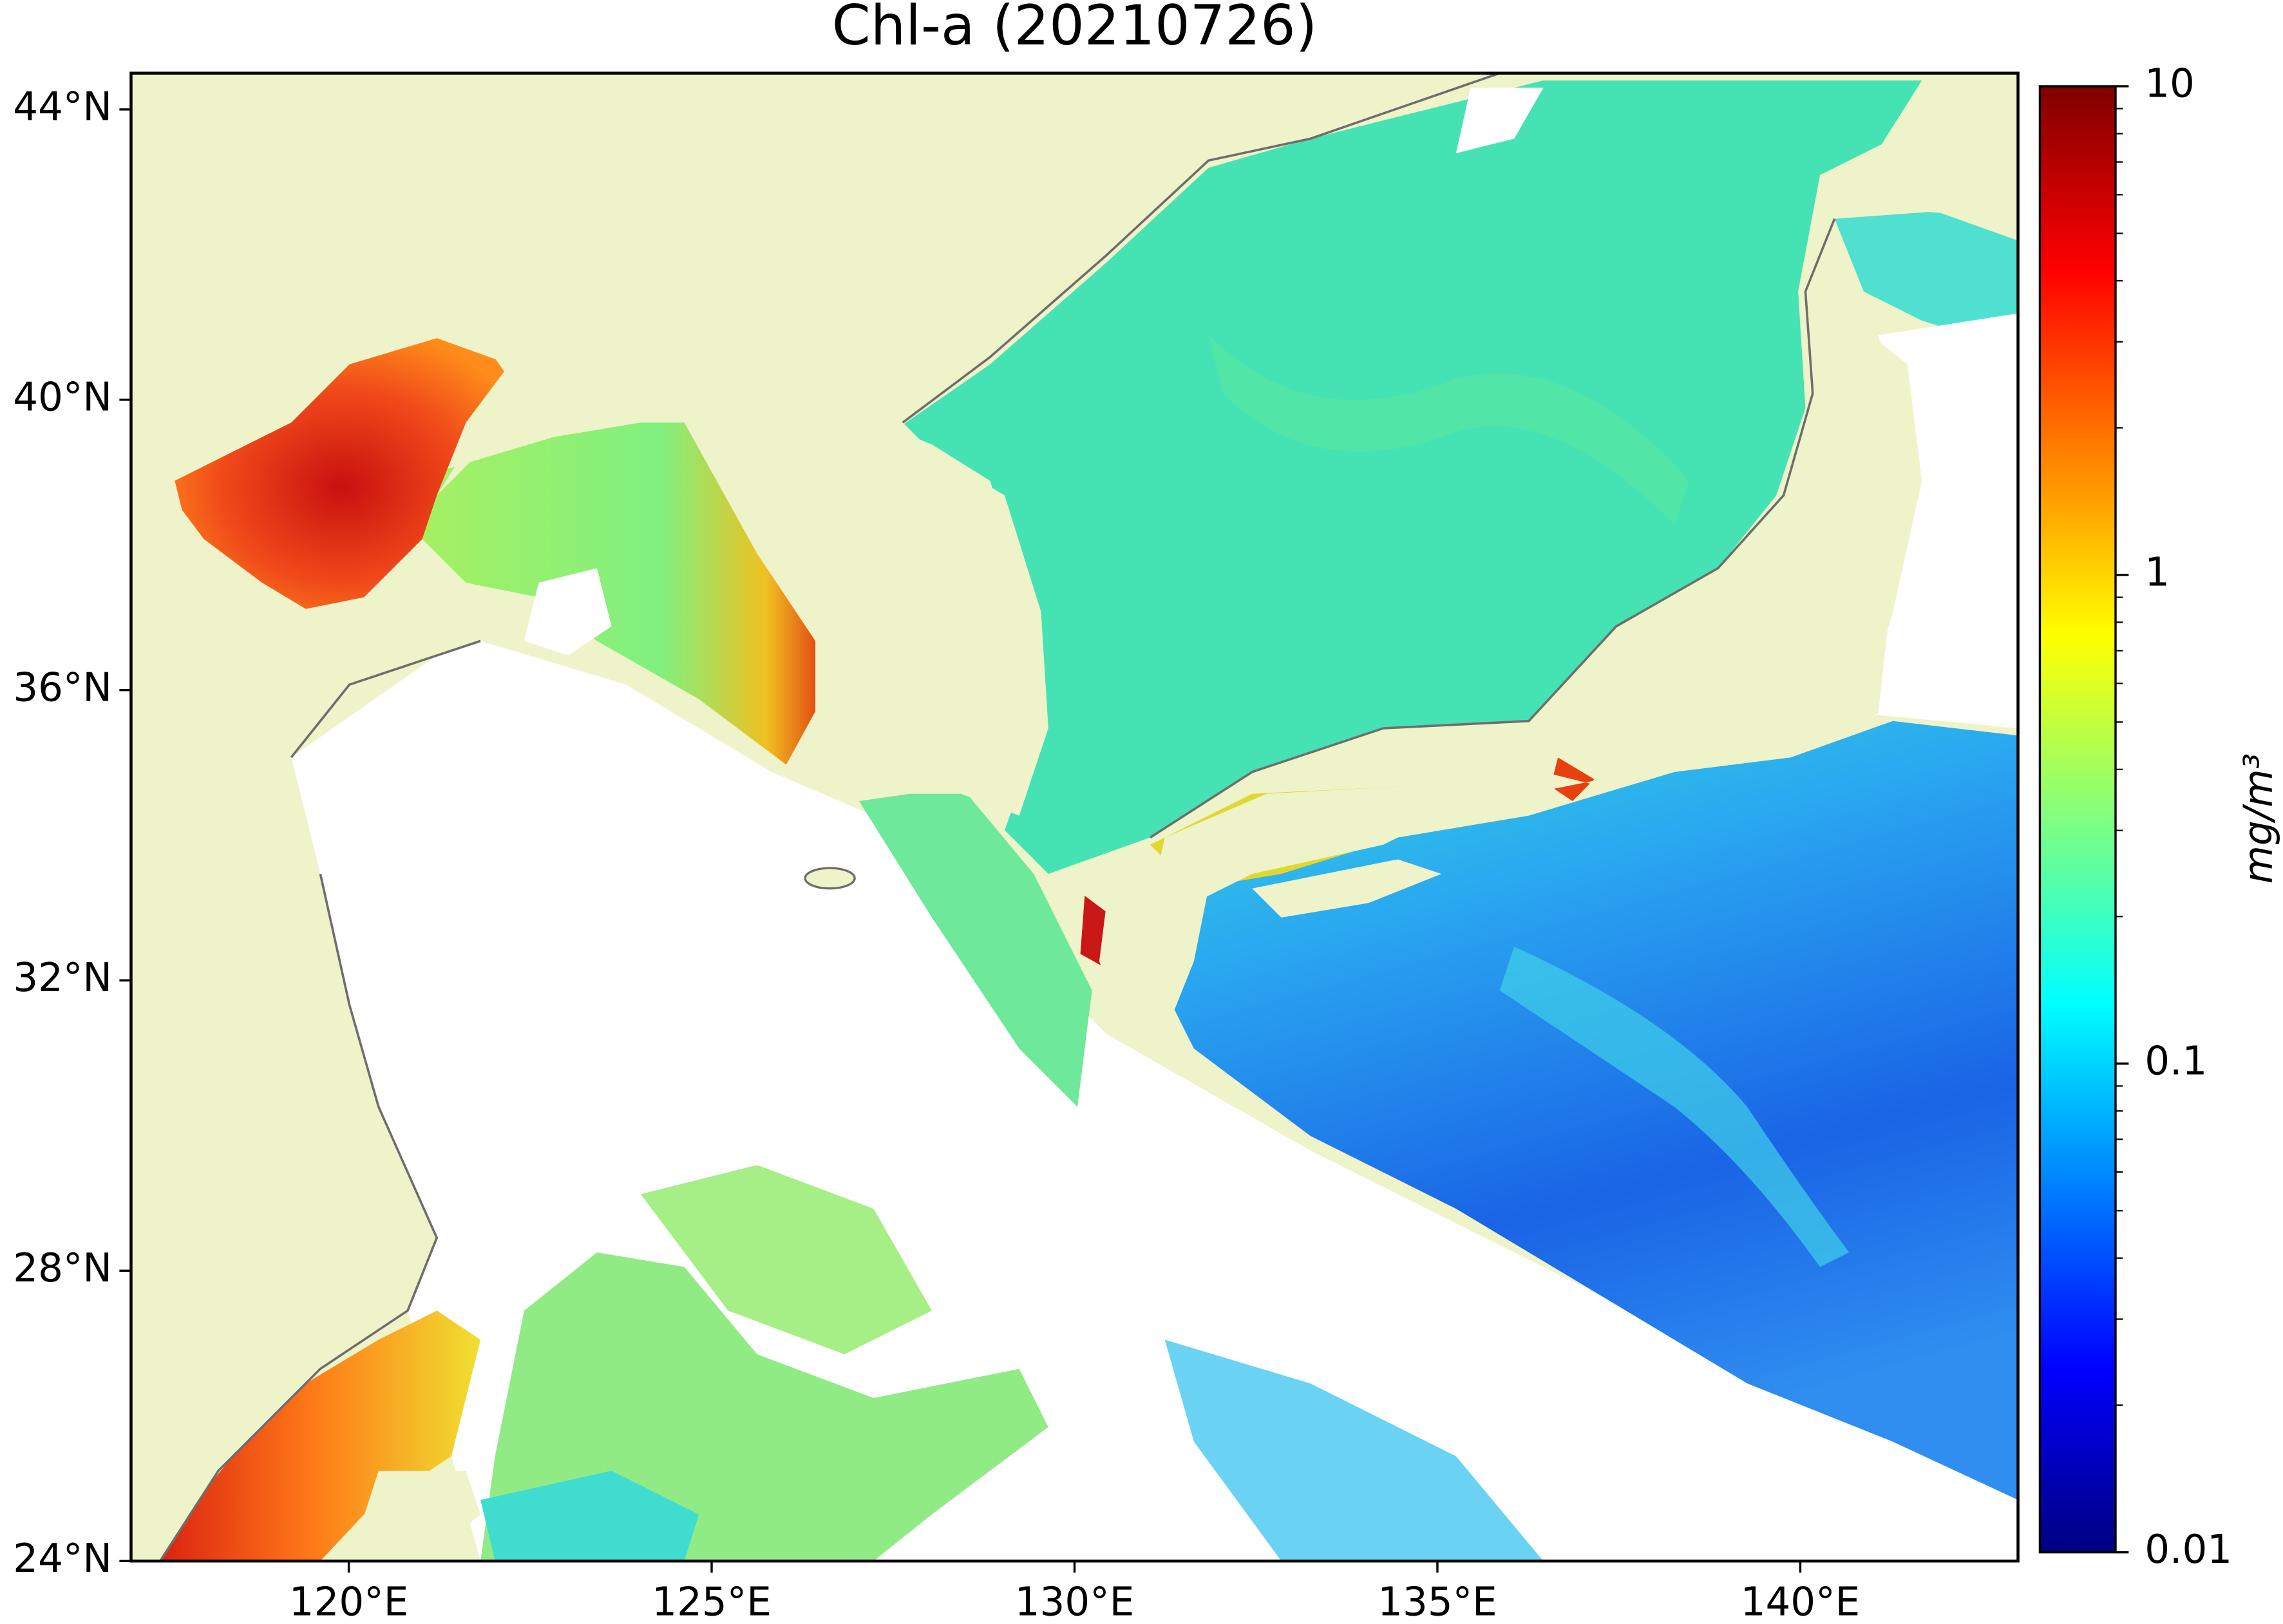 Image resolution: width=2283 pixels, height=1624 pixels. I want to click on colorbar, so click(2078, 820).